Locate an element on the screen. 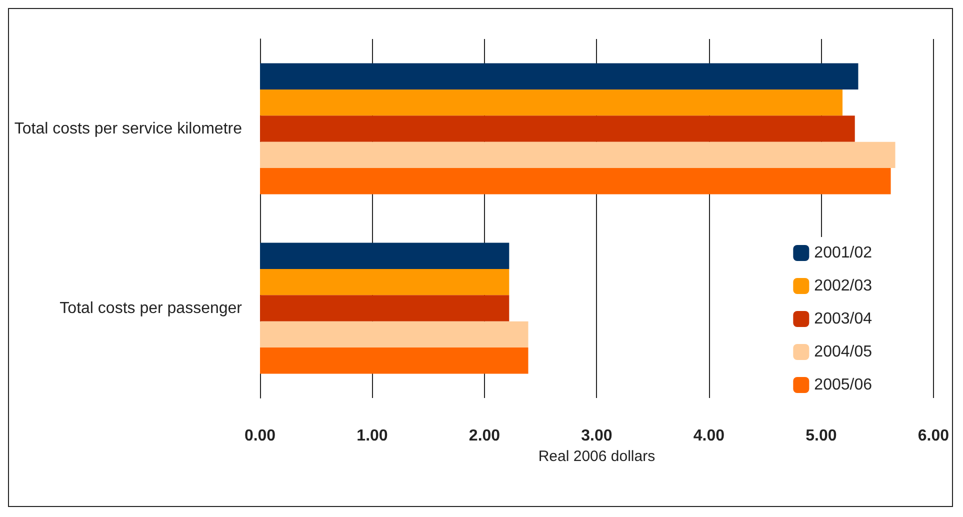 This screenshot has height=517, width=963. x-tick-label: 4.00 is located at coordinates (709, 436).